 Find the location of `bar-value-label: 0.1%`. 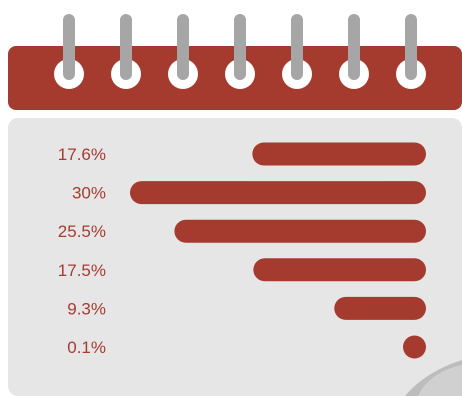

bar-value-label: 0.1% is located at coordinates (86, 347).